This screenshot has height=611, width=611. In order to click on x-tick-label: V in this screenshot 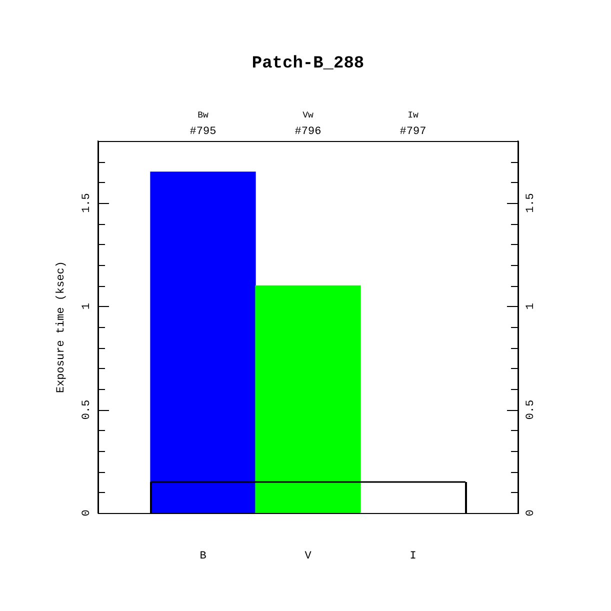, I will do `click(308, 556)`.